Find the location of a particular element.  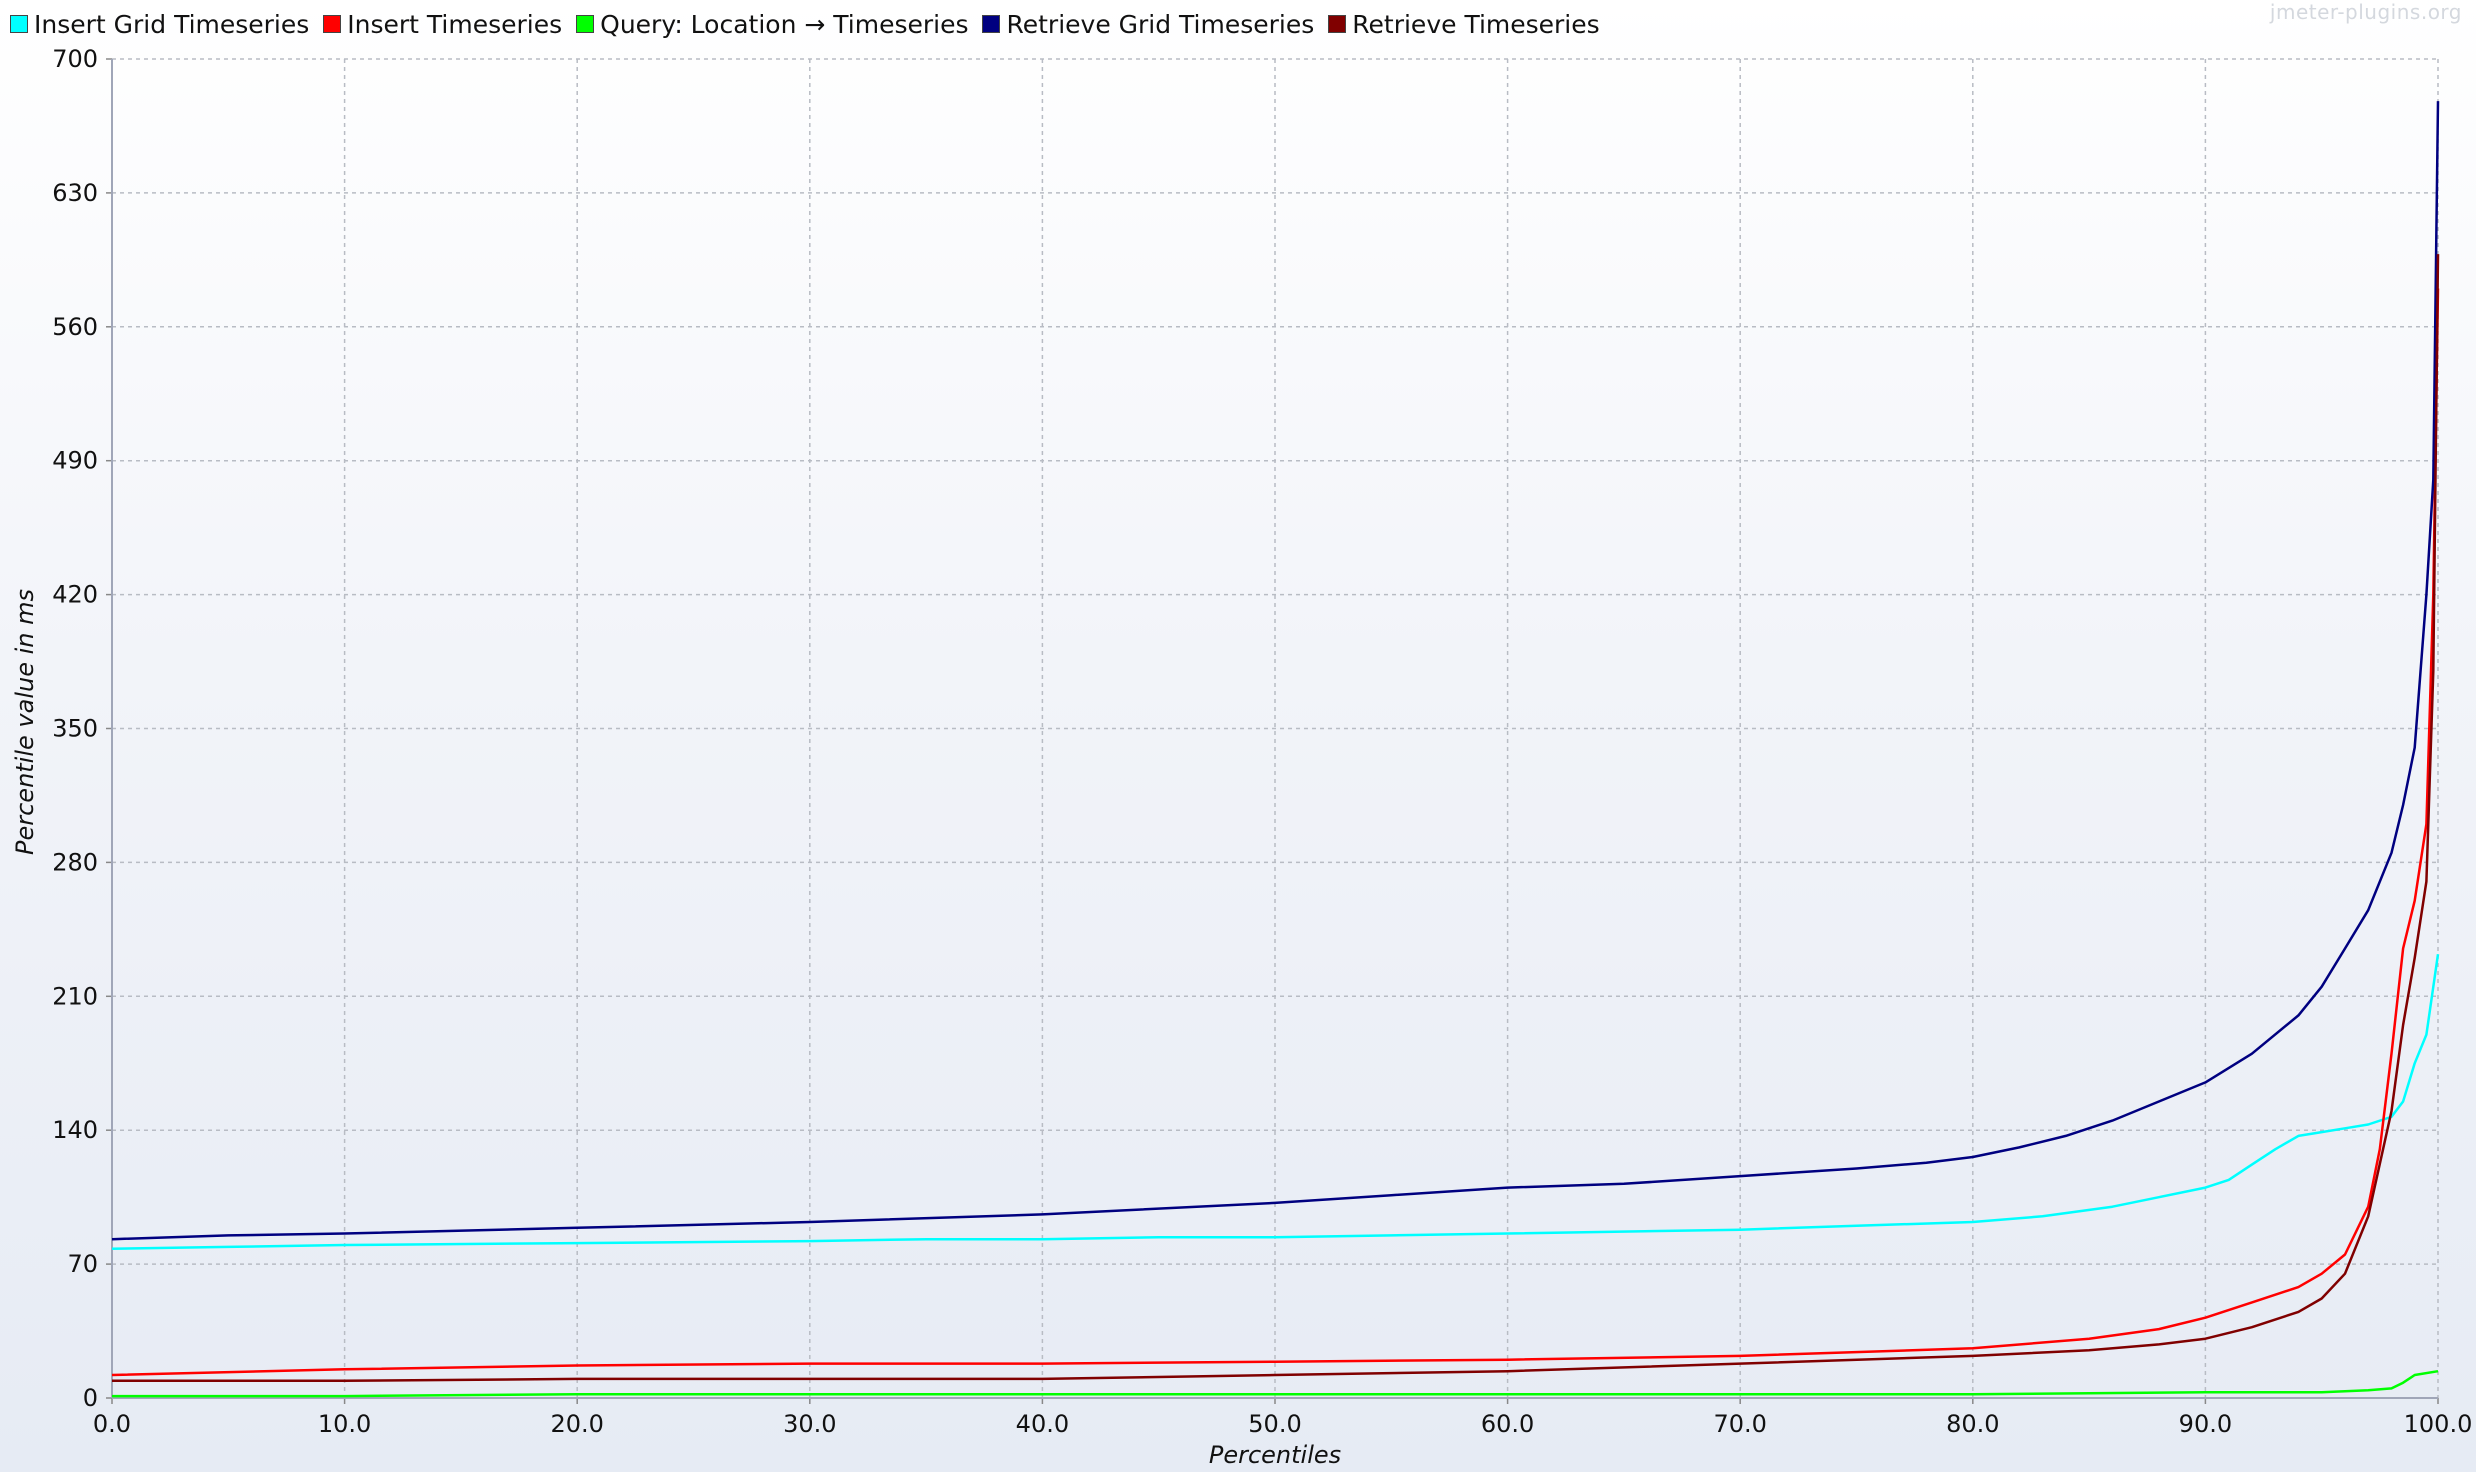

x-tick-label: 100.0 is located at coordinates (2438, 1424).